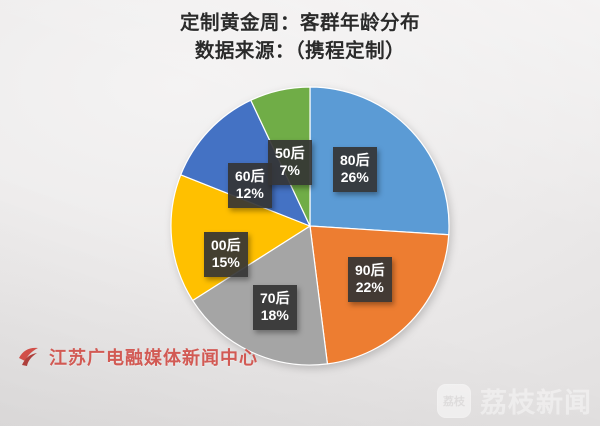 Image resolution: width=600 pixels, height=426 pixels. Describe the element at coordinates (274, 315) in the screenshot. I see `pie-label-70hou-percent: 18%` at that location.